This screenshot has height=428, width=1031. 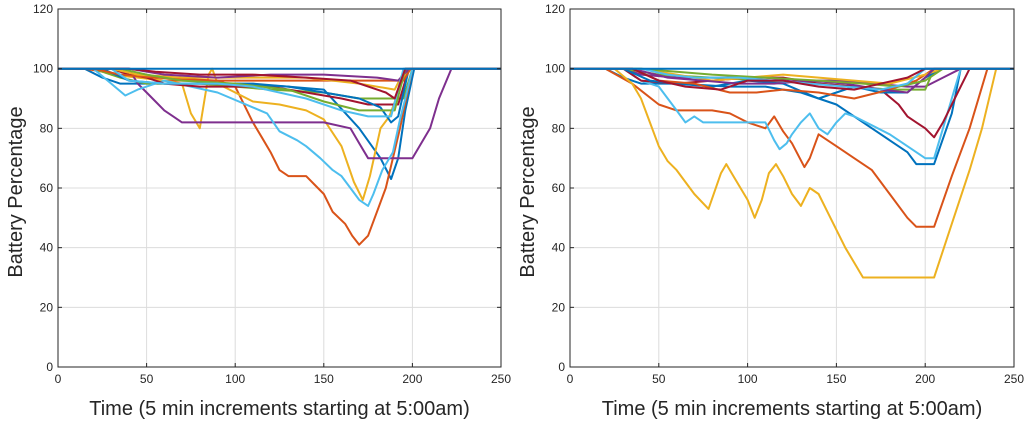 I want to click on series-line-s13, so click(x=279, y=92).